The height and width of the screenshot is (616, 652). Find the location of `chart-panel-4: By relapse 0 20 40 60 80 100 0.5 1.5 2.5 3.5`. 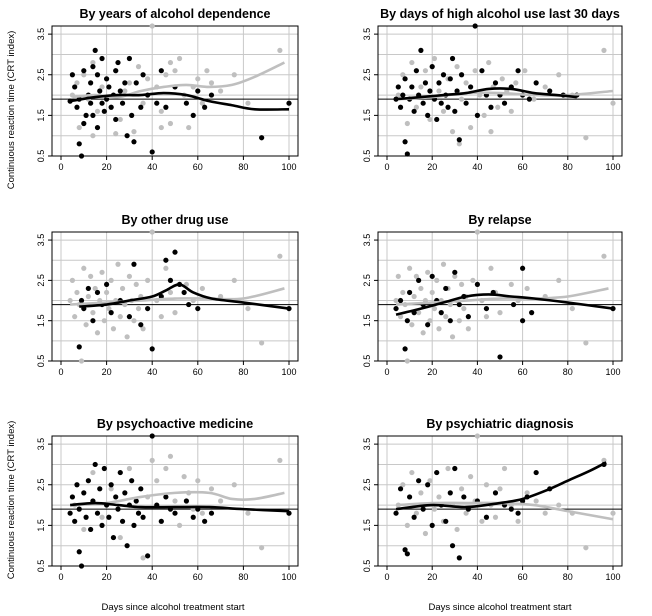

chart-panel-4: By relapse 0 20 40 60 80 100 0.5 1.5 2.5 3.5 is located at coordinates (492, 295).